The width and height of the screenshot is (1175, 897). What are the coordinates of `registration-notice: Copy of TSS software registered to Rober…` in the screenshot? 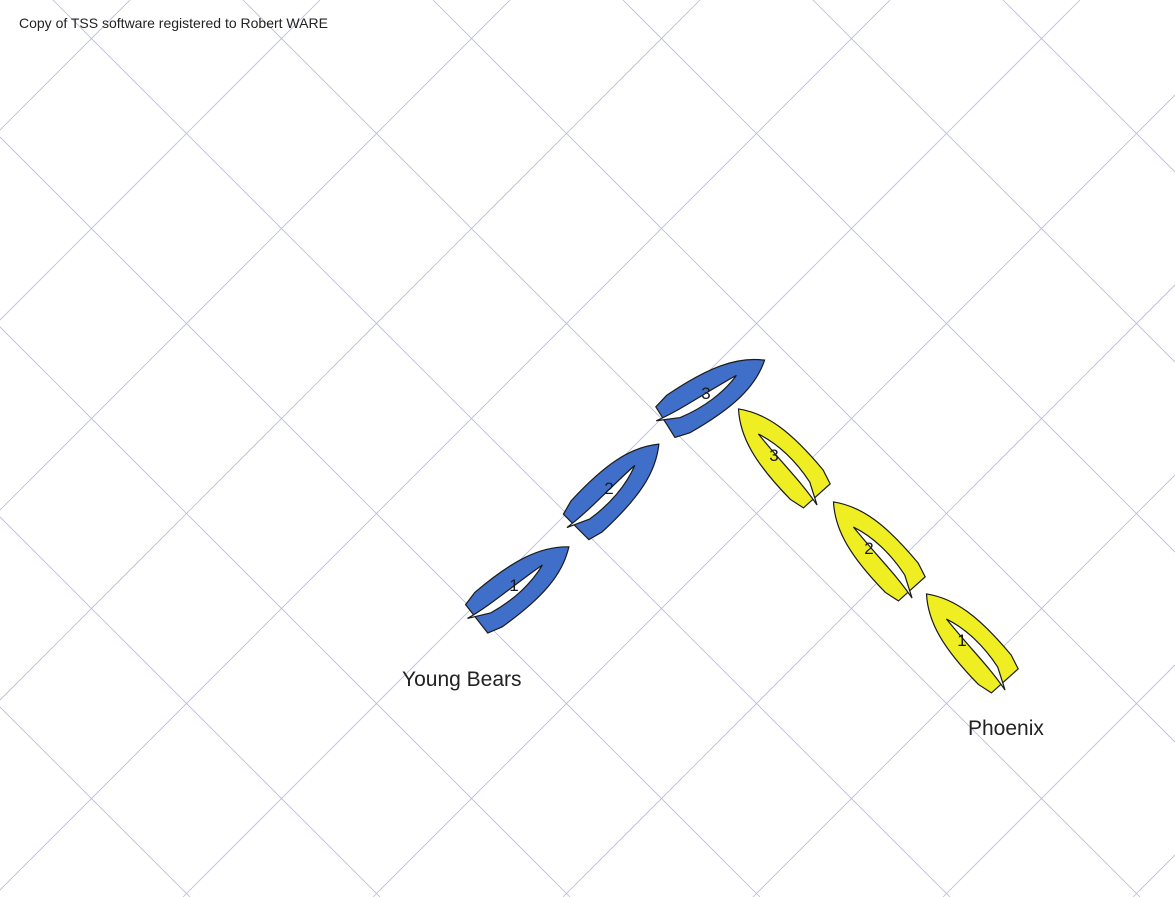 It's located at (173, 23).